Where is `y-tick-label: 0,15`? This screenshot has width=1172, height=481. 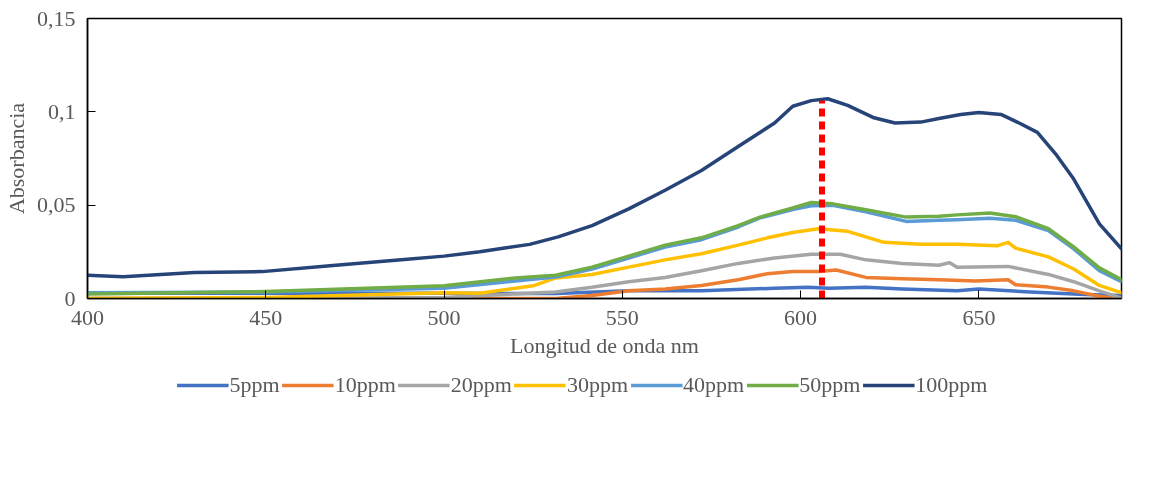
y-tick-label: 0,15 is located at coordinates (56, 18).